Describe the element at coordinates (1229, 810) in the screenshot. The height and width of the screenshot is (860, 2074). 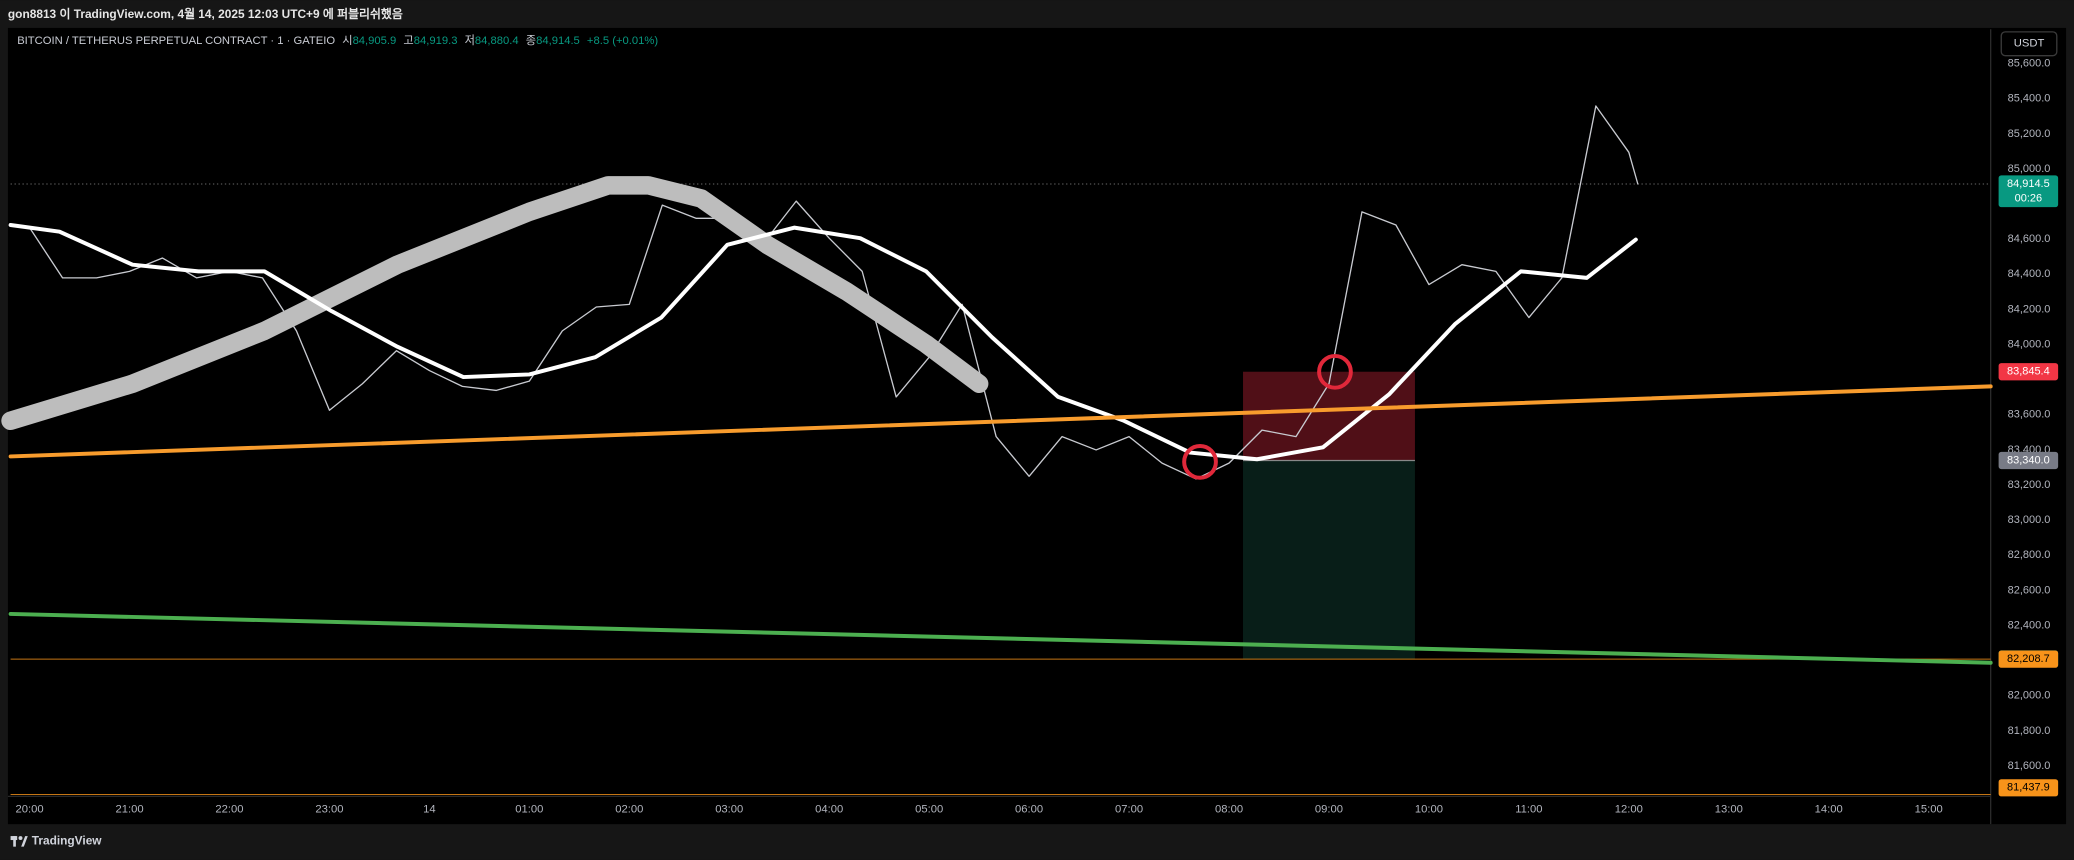
I see `x-tick-label: 08:00` at that location.